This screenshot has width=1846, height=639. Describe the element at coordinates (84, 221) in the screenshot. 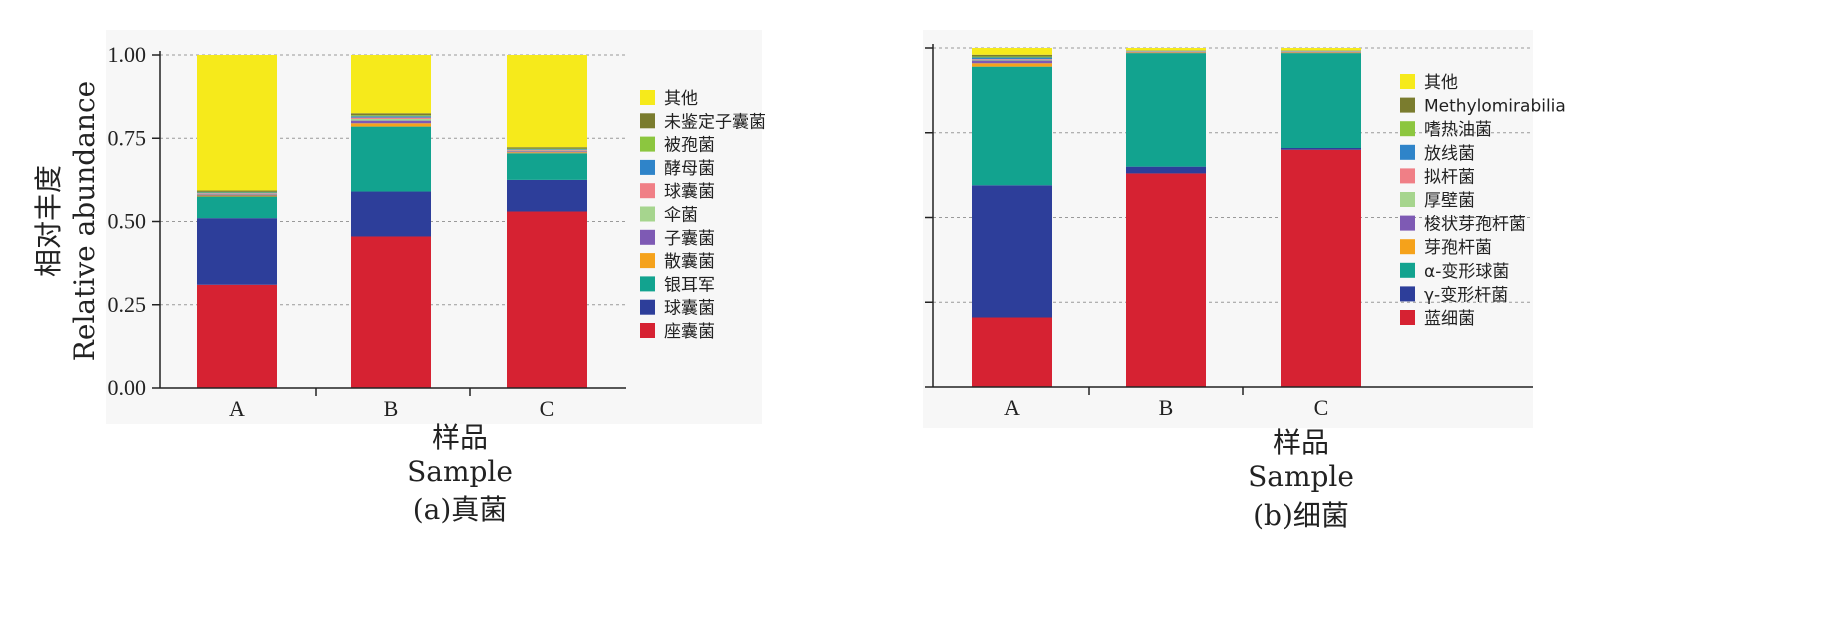

I see `y-axis-title-en: Relative abundance` at that location.